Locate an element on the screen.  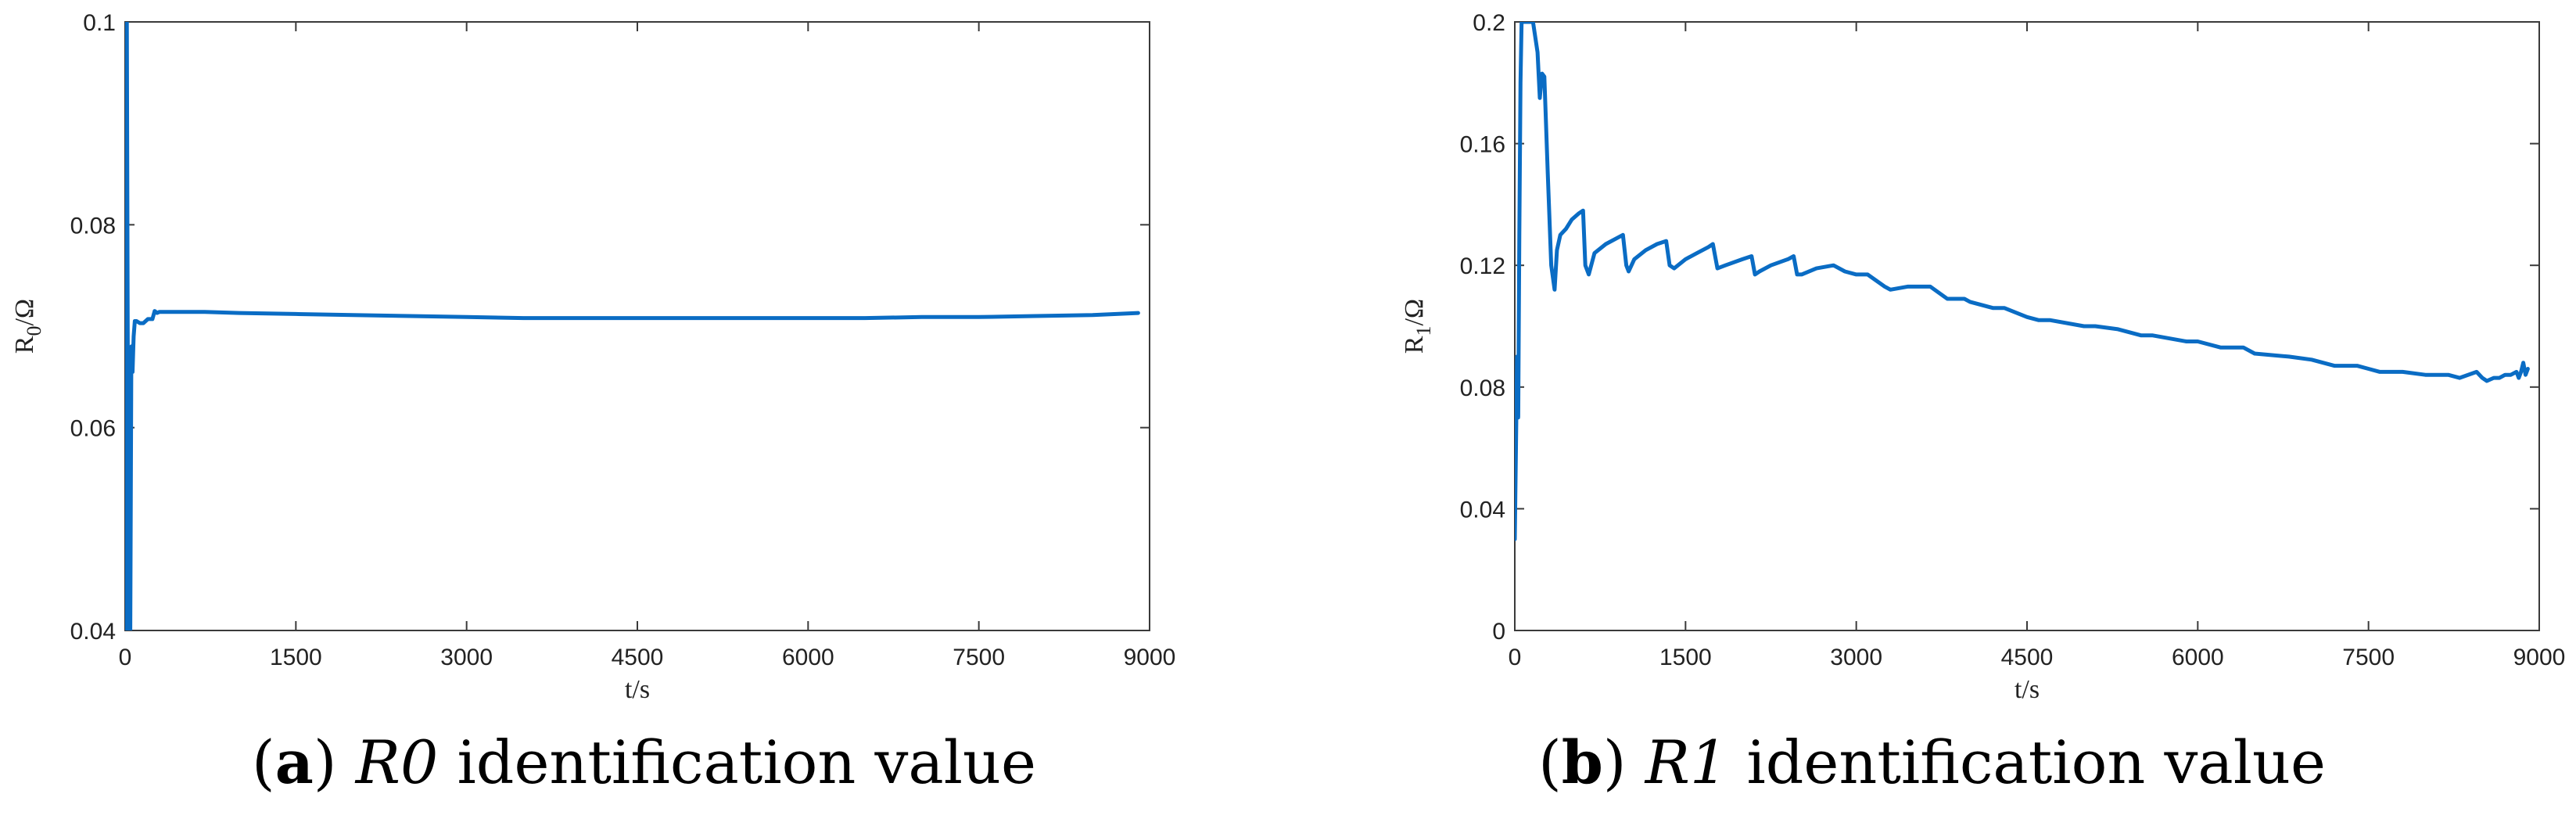
y-axis-label: R1/Ω is located at coordinates (1417, 326).